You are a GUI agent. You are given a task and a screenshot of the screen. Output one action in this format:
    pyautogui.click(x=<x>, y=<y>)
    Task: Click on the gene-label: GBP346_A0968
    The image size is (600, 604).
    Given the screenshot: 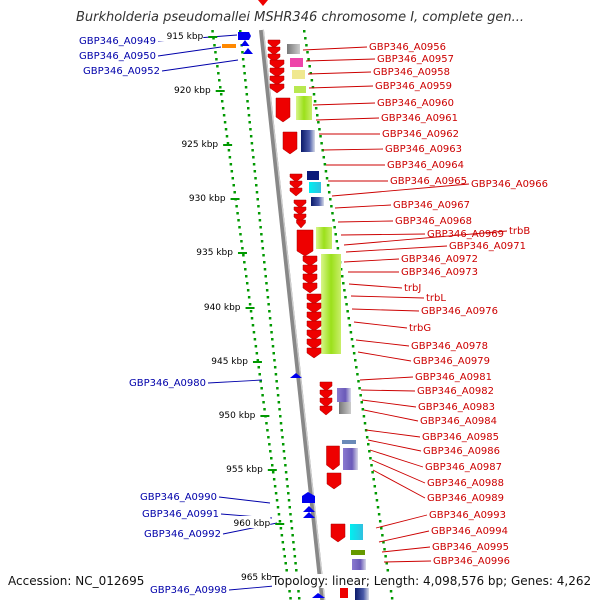 What is the action you would take?
    pyautogui.click(x=433, y=221)
    